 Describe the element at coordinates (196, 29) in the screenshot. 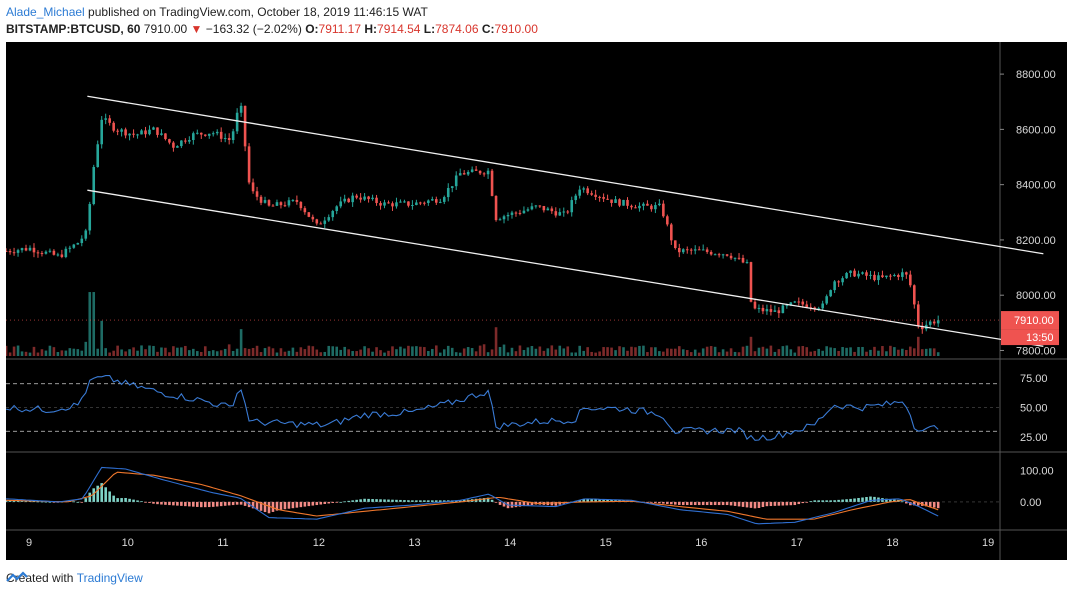

I see `down-arrow-icon: ▼` at that location.